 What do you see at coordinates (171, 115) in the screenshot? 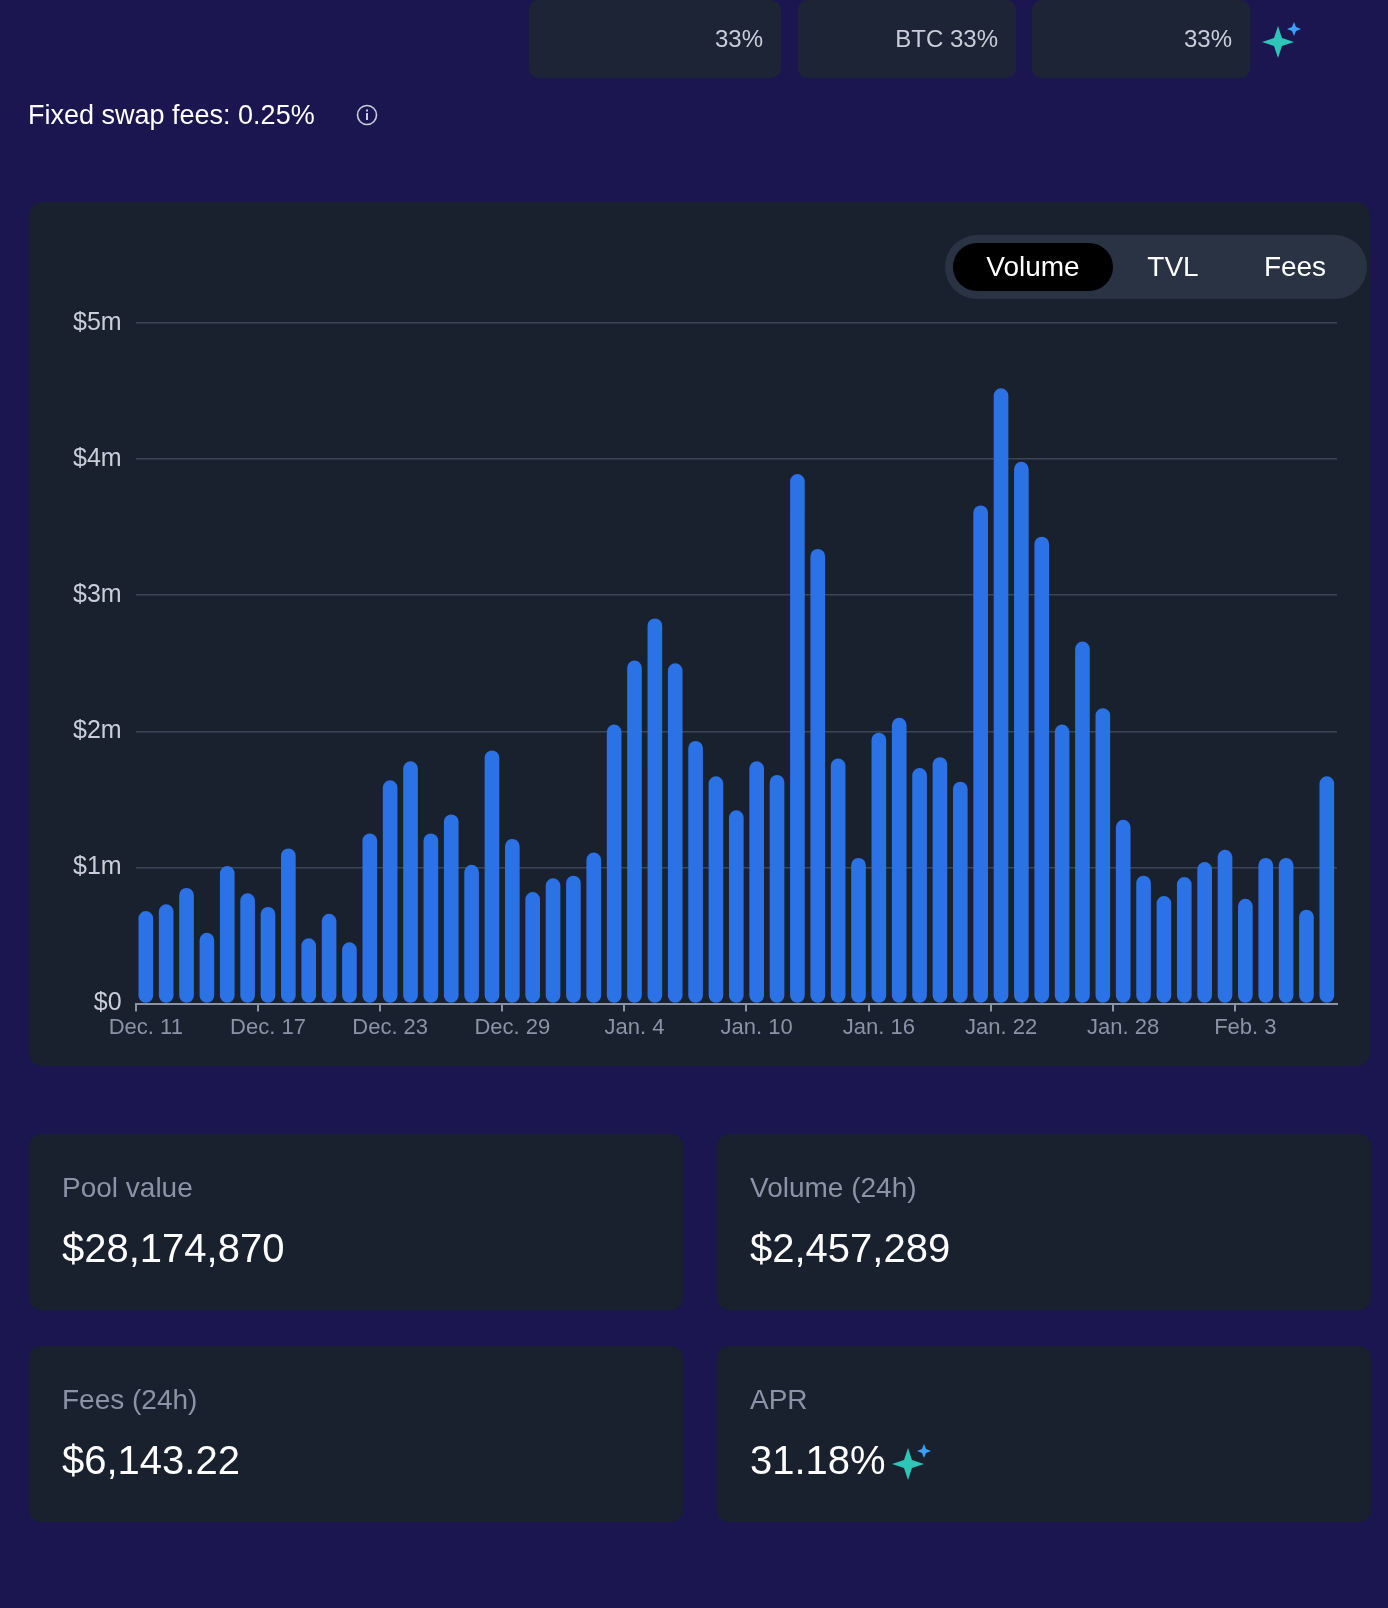
I see `text: Fixed swap fees: 0.25%` at bounding box center [171, 115].